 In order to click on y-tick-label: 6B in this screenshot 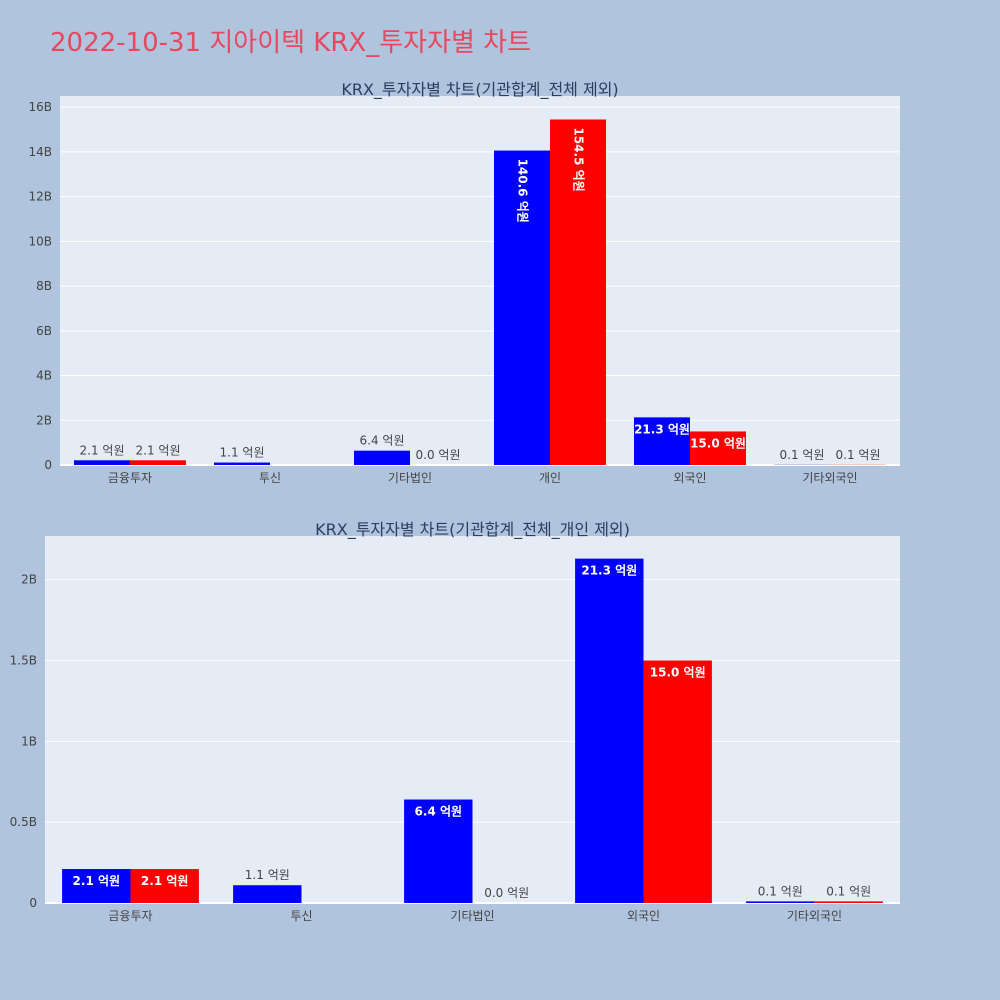, I will do `click(44, 331)`.